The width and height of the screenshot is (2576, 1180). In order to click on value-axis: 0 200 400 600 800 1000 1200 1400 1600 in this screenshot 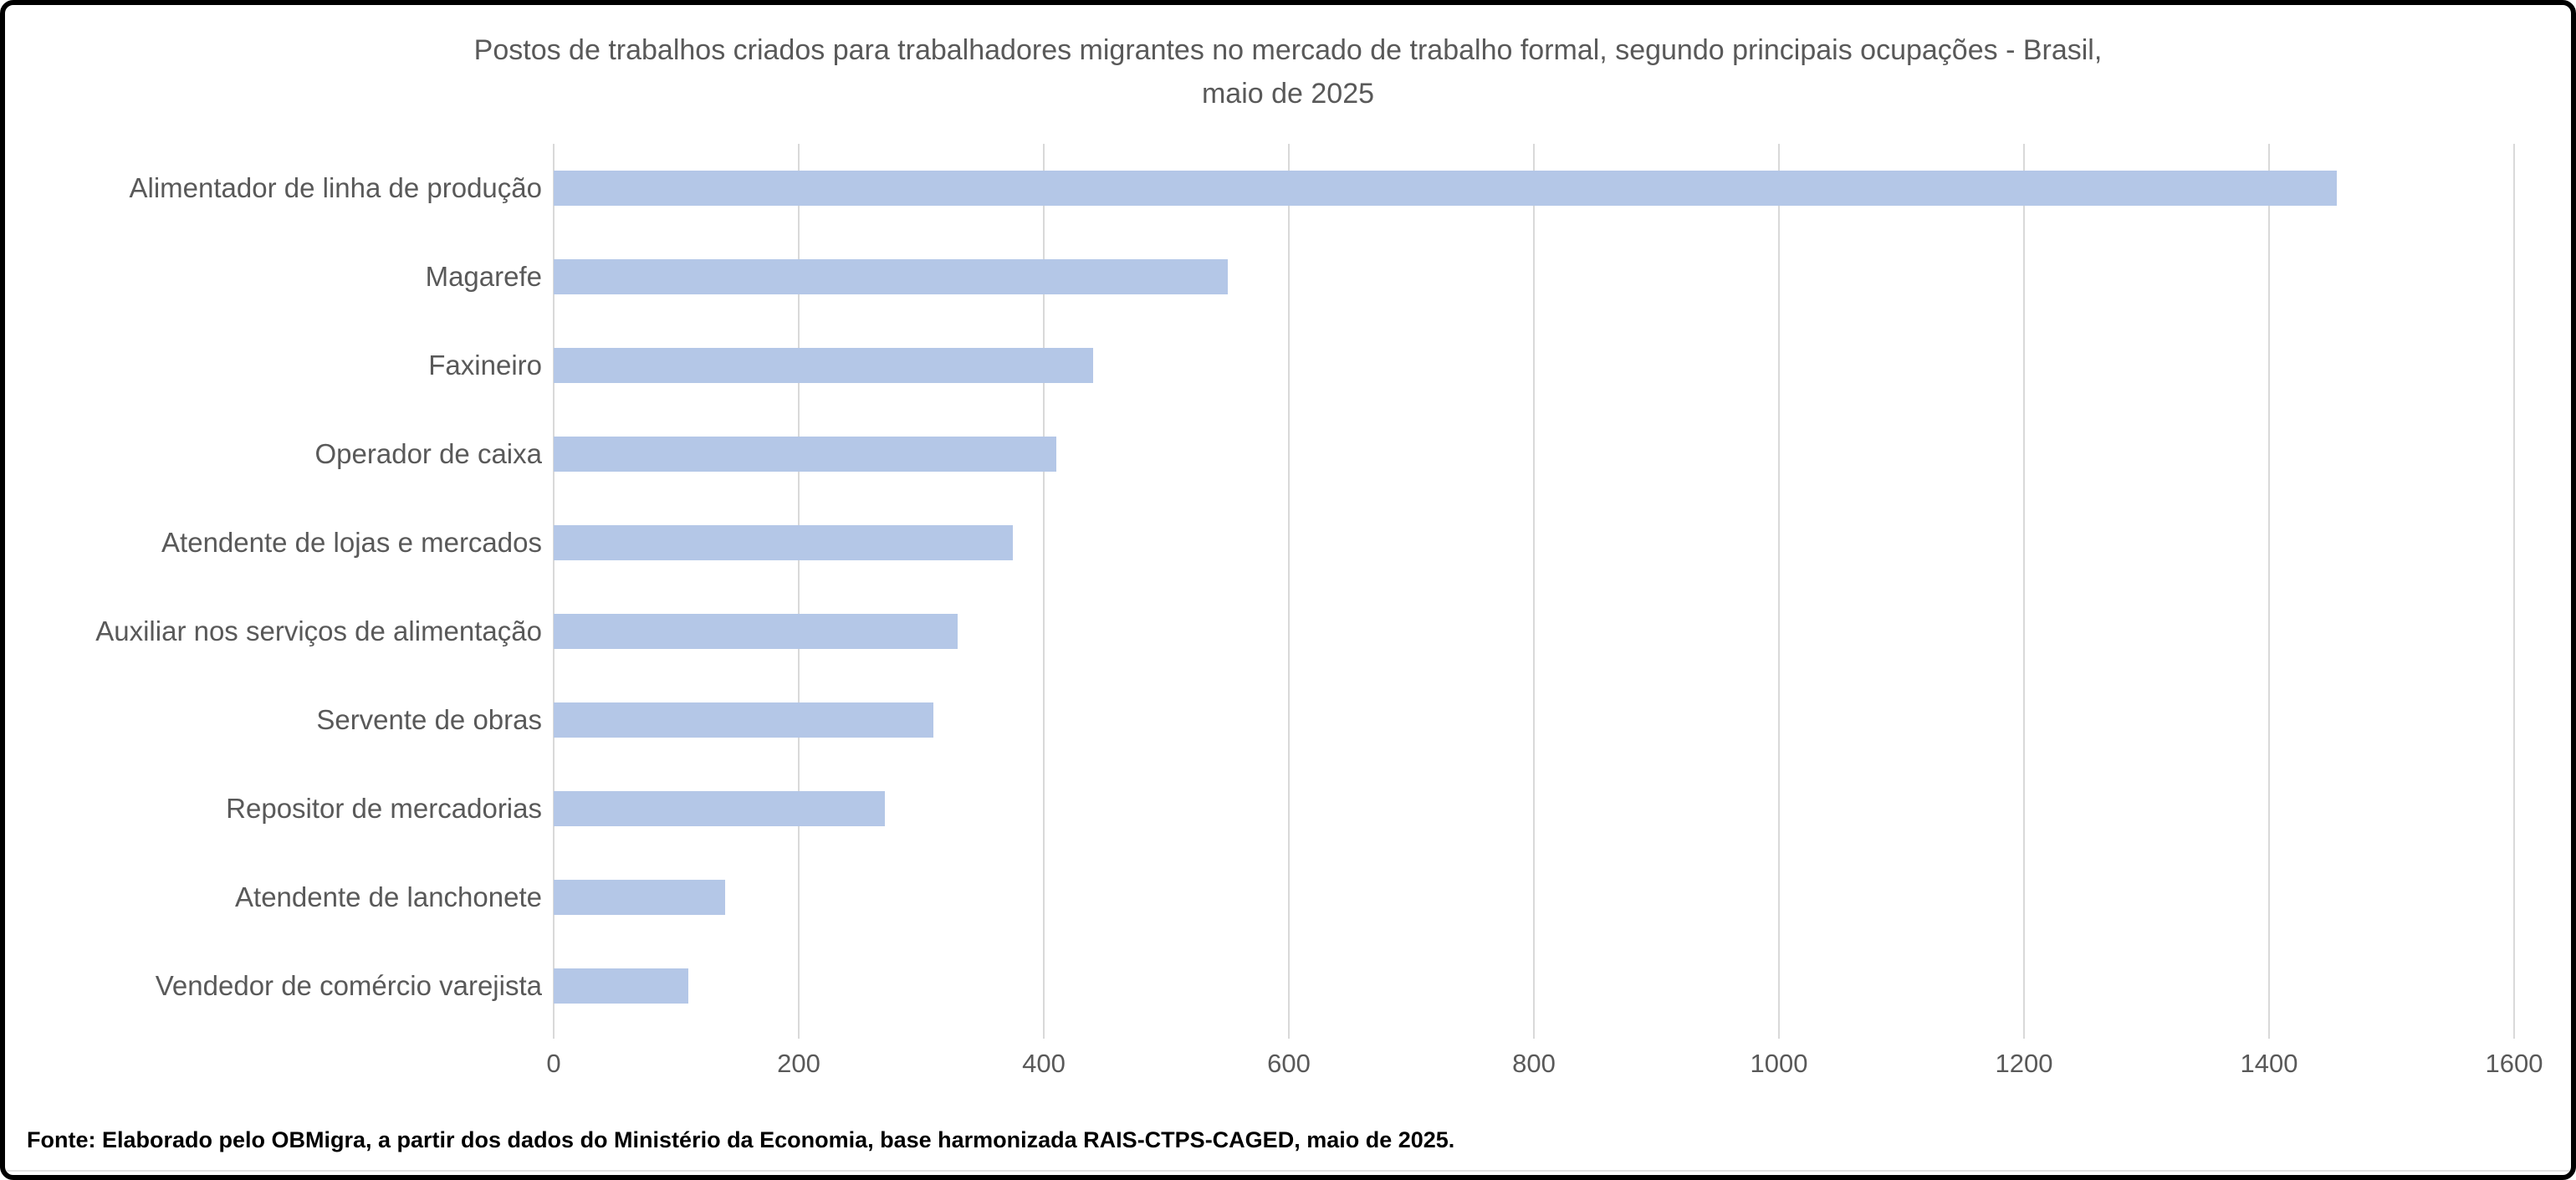, I will do `click(1544, 1069)`.